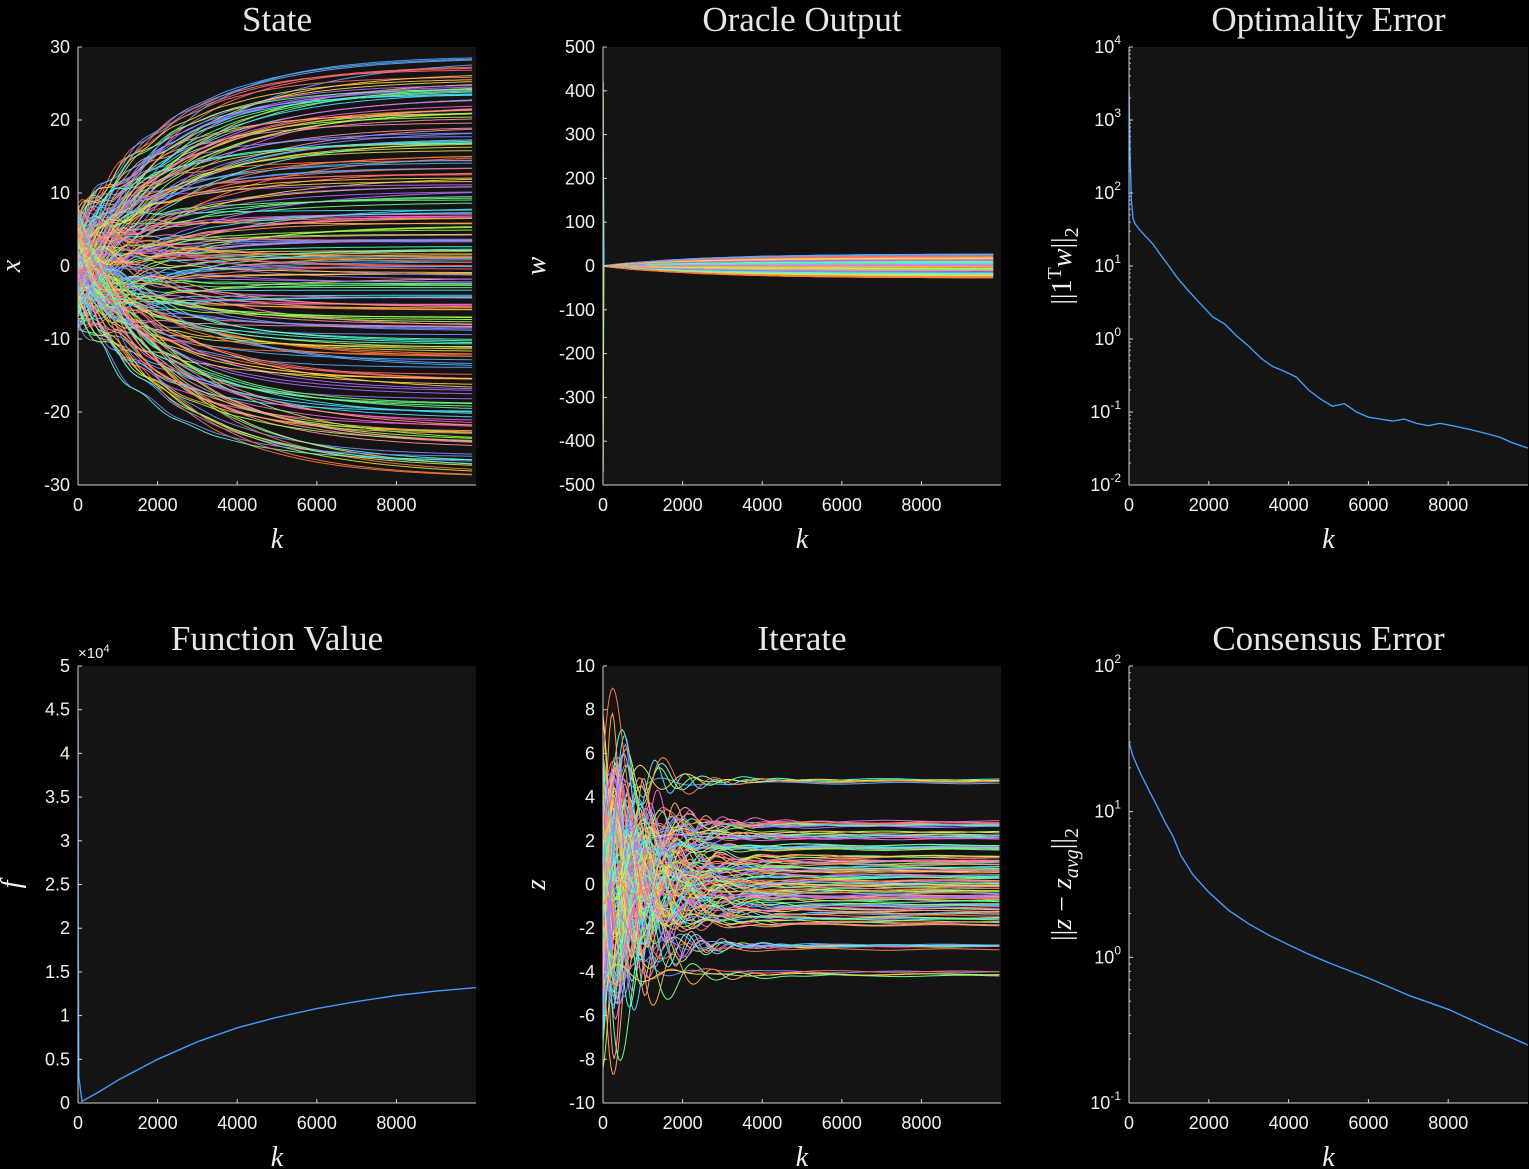  What do you see at coordinates (277, 638) in the screenshot?
I see `chart-title: Function Value` at bounding box center [277, 638].